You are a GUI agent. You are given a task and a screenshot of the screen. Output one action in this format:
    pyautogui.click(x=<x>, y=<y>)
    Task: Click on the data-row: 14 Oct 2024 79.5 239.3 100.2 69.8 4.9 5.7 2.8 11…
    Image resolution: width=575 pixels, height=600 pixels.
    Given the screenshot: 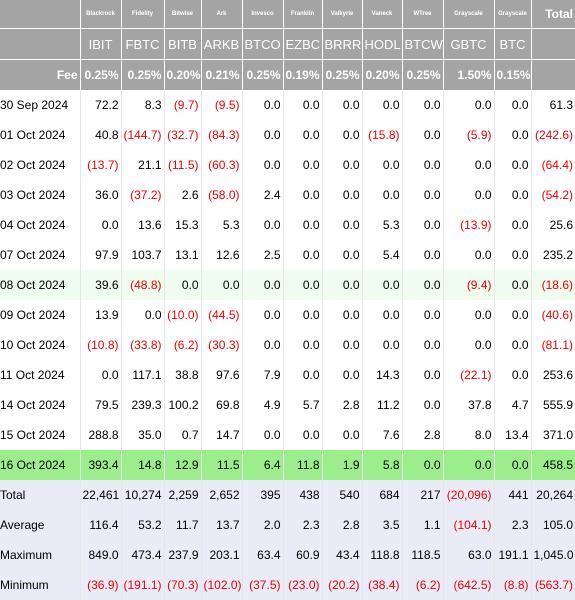 What is the action you would take?
    pyautogui.click(x=287, y=405)
    